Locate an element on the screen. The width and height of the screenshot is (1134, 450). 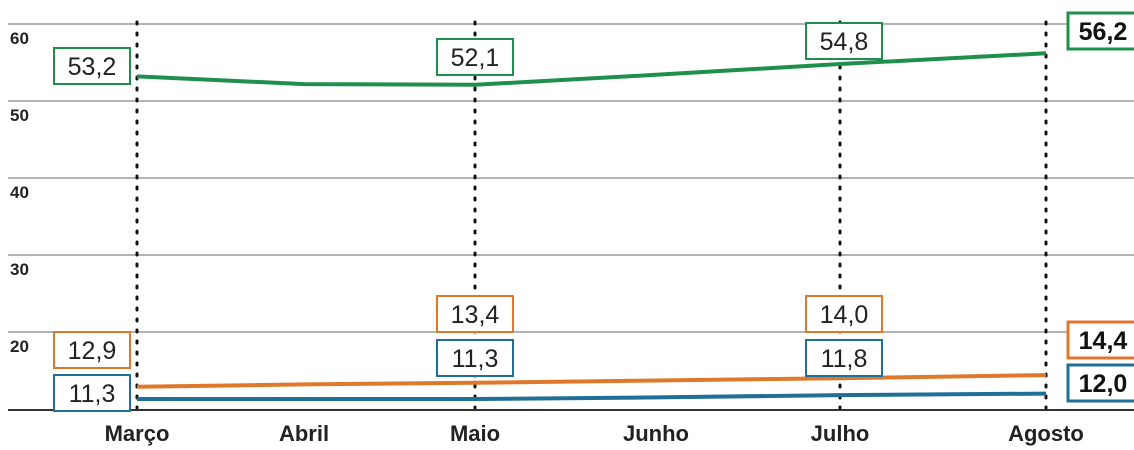
data-label: 54,8 is located at coordinates (844, 42).